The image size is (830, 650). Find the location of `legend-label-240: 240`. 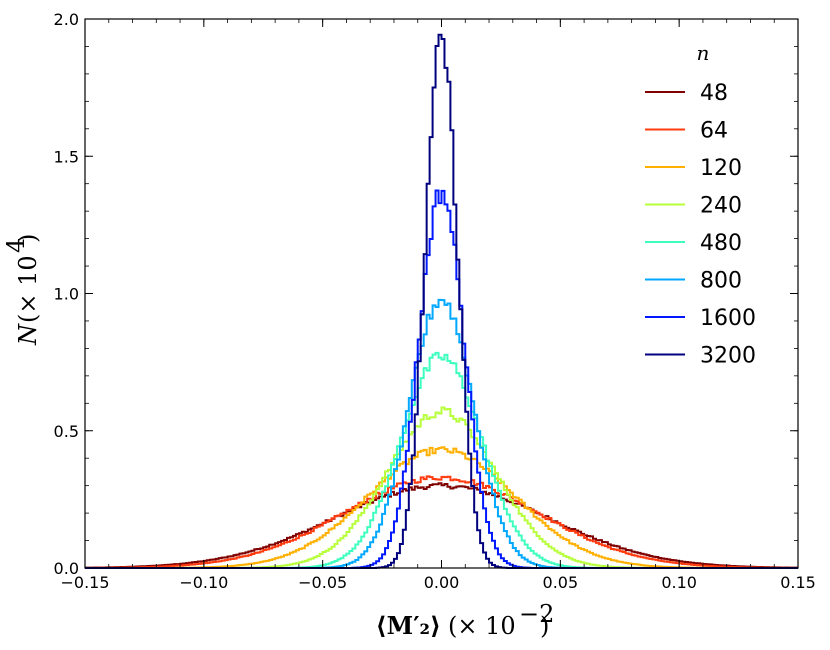

legend-label-240: 240 is located at coordinates (721, 206).